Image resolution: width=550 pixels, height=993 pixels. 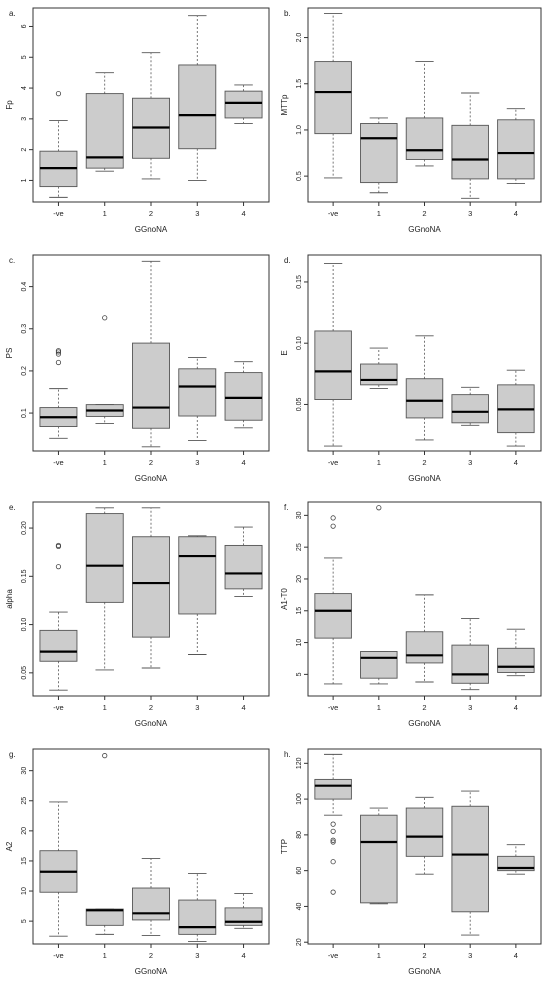 What do you see at coordinates (299, 130) in the screenshot?
I see `y-tick-label: 1.0` at bounding box center [299, 130].